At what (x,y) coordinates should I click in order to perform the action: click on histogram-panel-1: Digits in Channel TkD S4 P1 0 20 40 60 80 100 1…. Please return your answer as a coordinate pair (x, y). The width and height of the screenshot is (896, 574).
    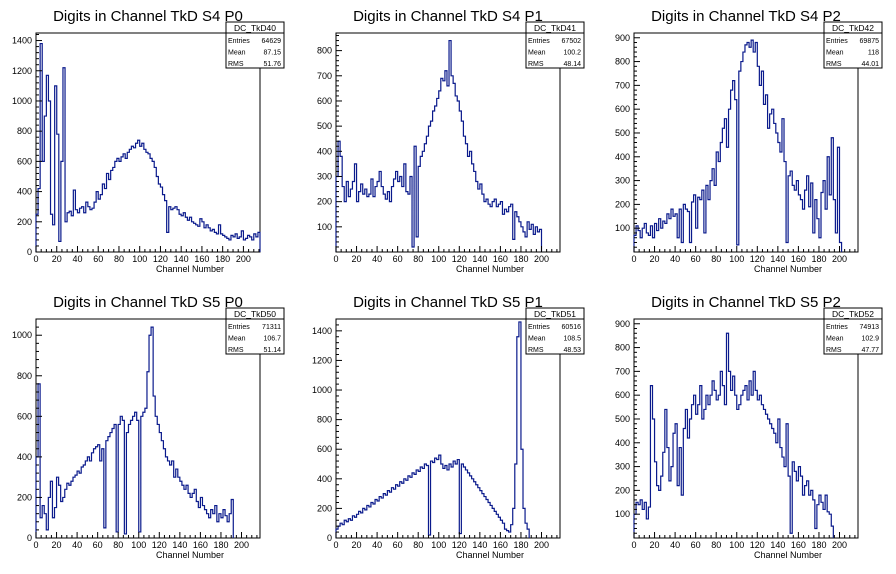
    Looking at the image, I should click on (451, 141).